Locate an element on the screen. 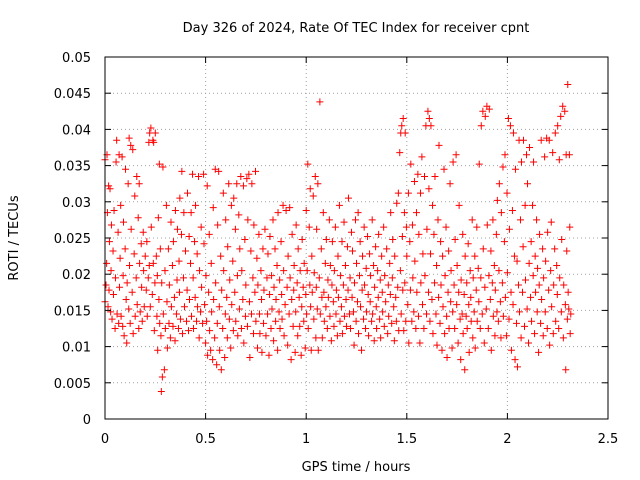 The image size is (640, 480). x-tick-label: 0 is located at coordinates (105, 439).